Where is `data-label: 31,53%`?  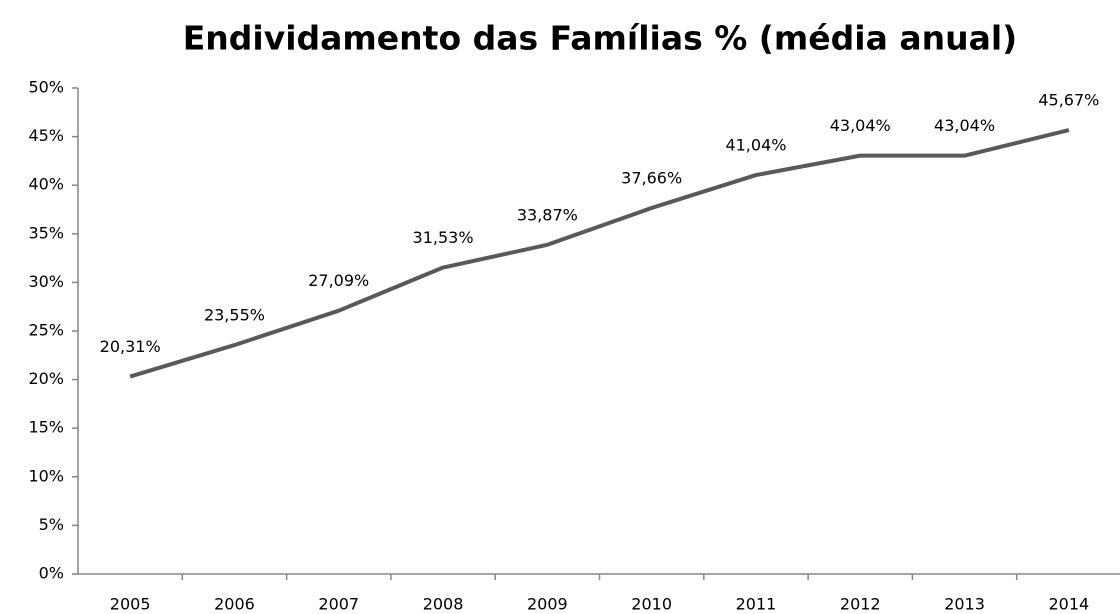 data-label: 31,53% is located at coordinates (443, 237).